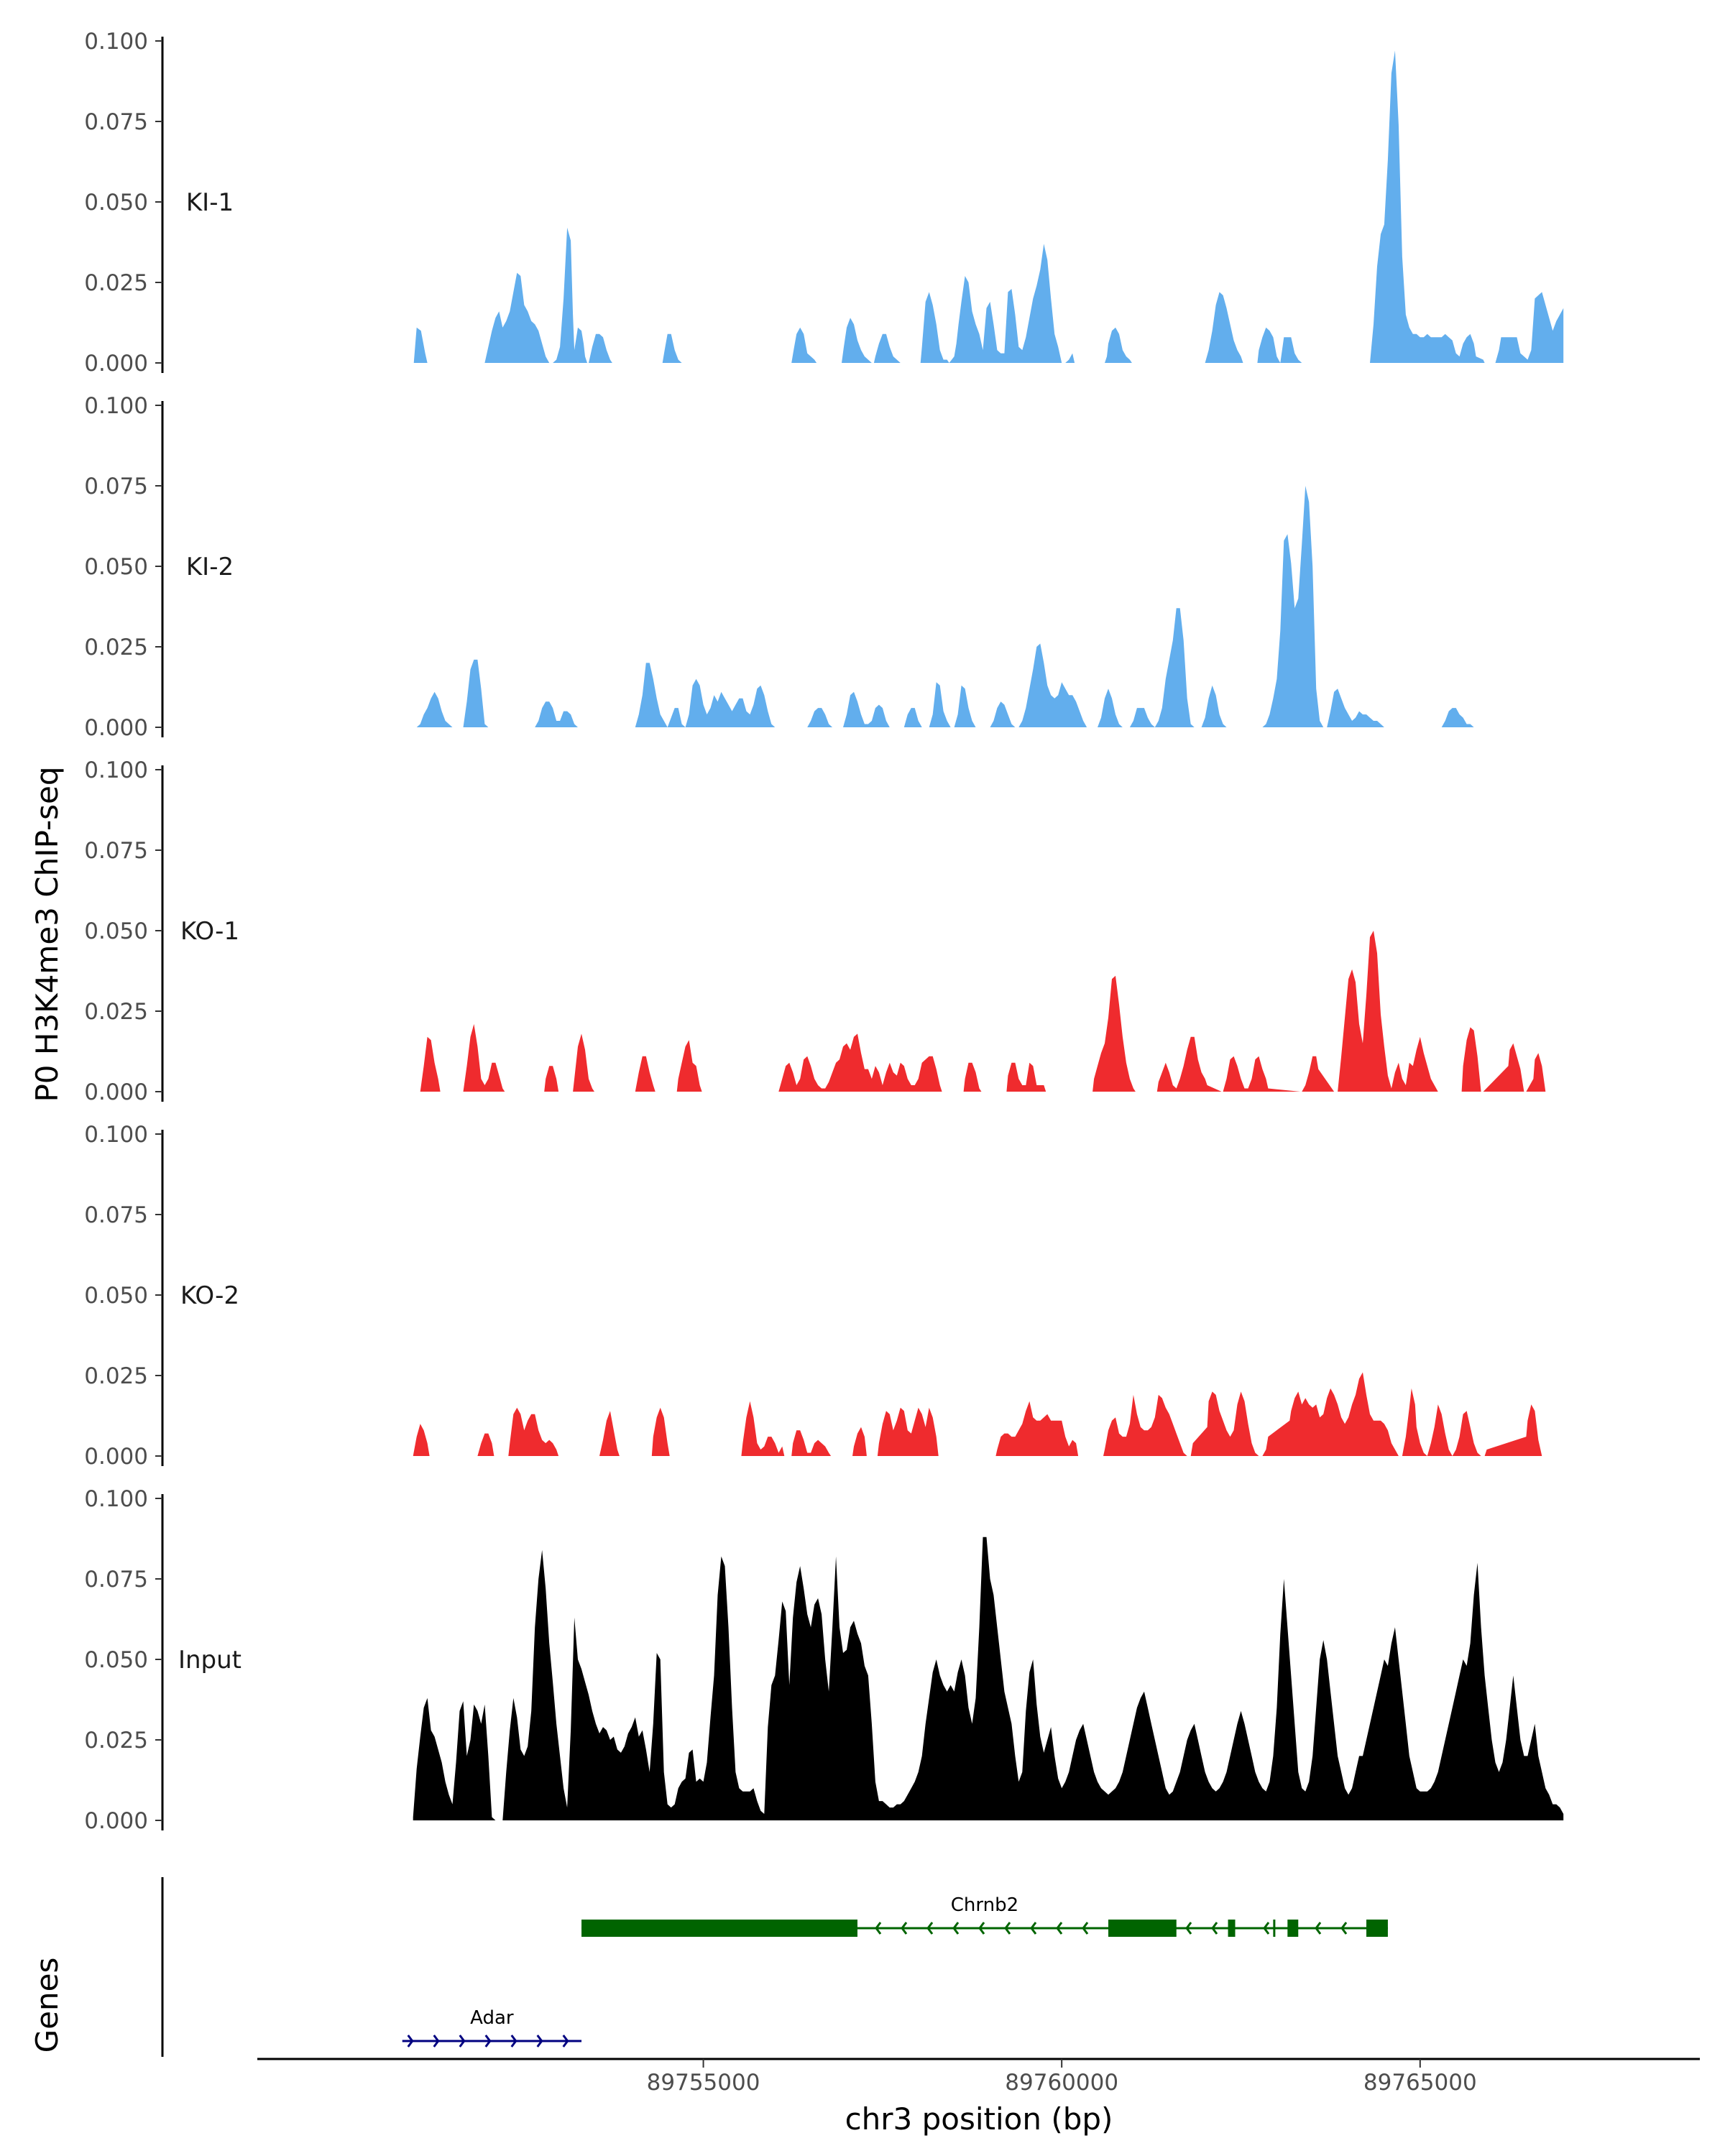  I want to click on x-axis-title: chr3 position (bp), so click(979, 2119).